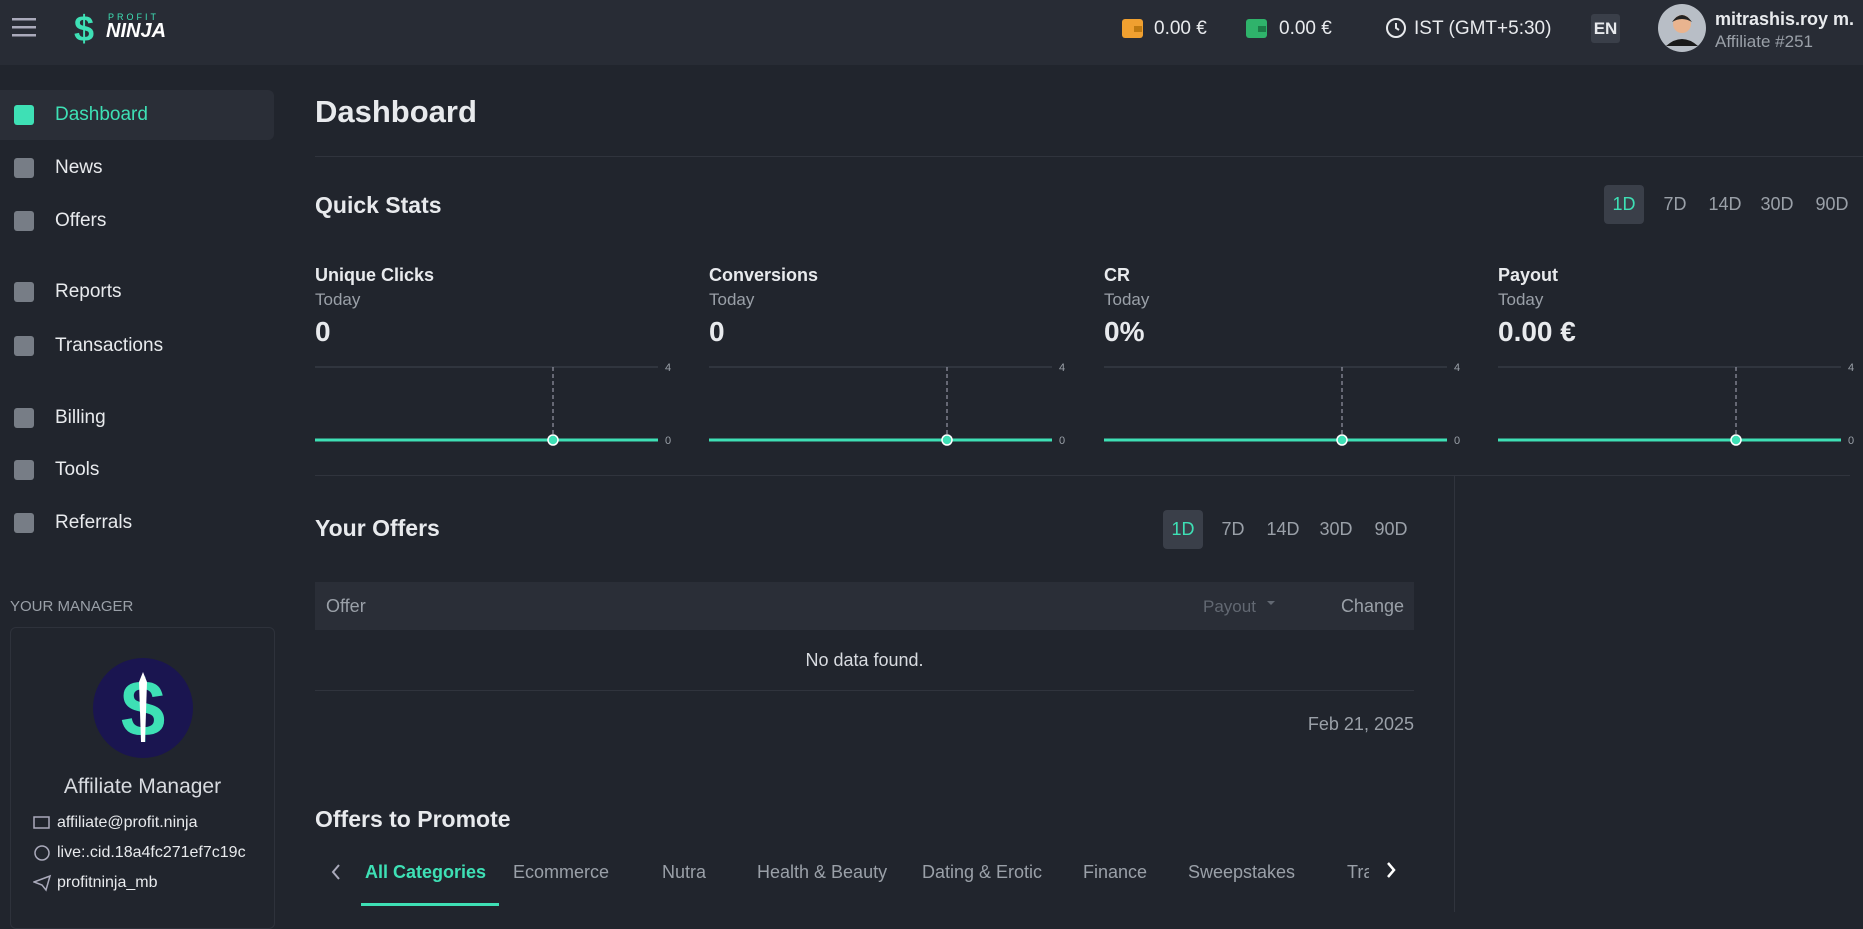 Image resolution: width=1863 pixels, height=929 pixels. Describe the element at coordinates (430, 904) in the screenshot. I see `tab-underline` at that location.